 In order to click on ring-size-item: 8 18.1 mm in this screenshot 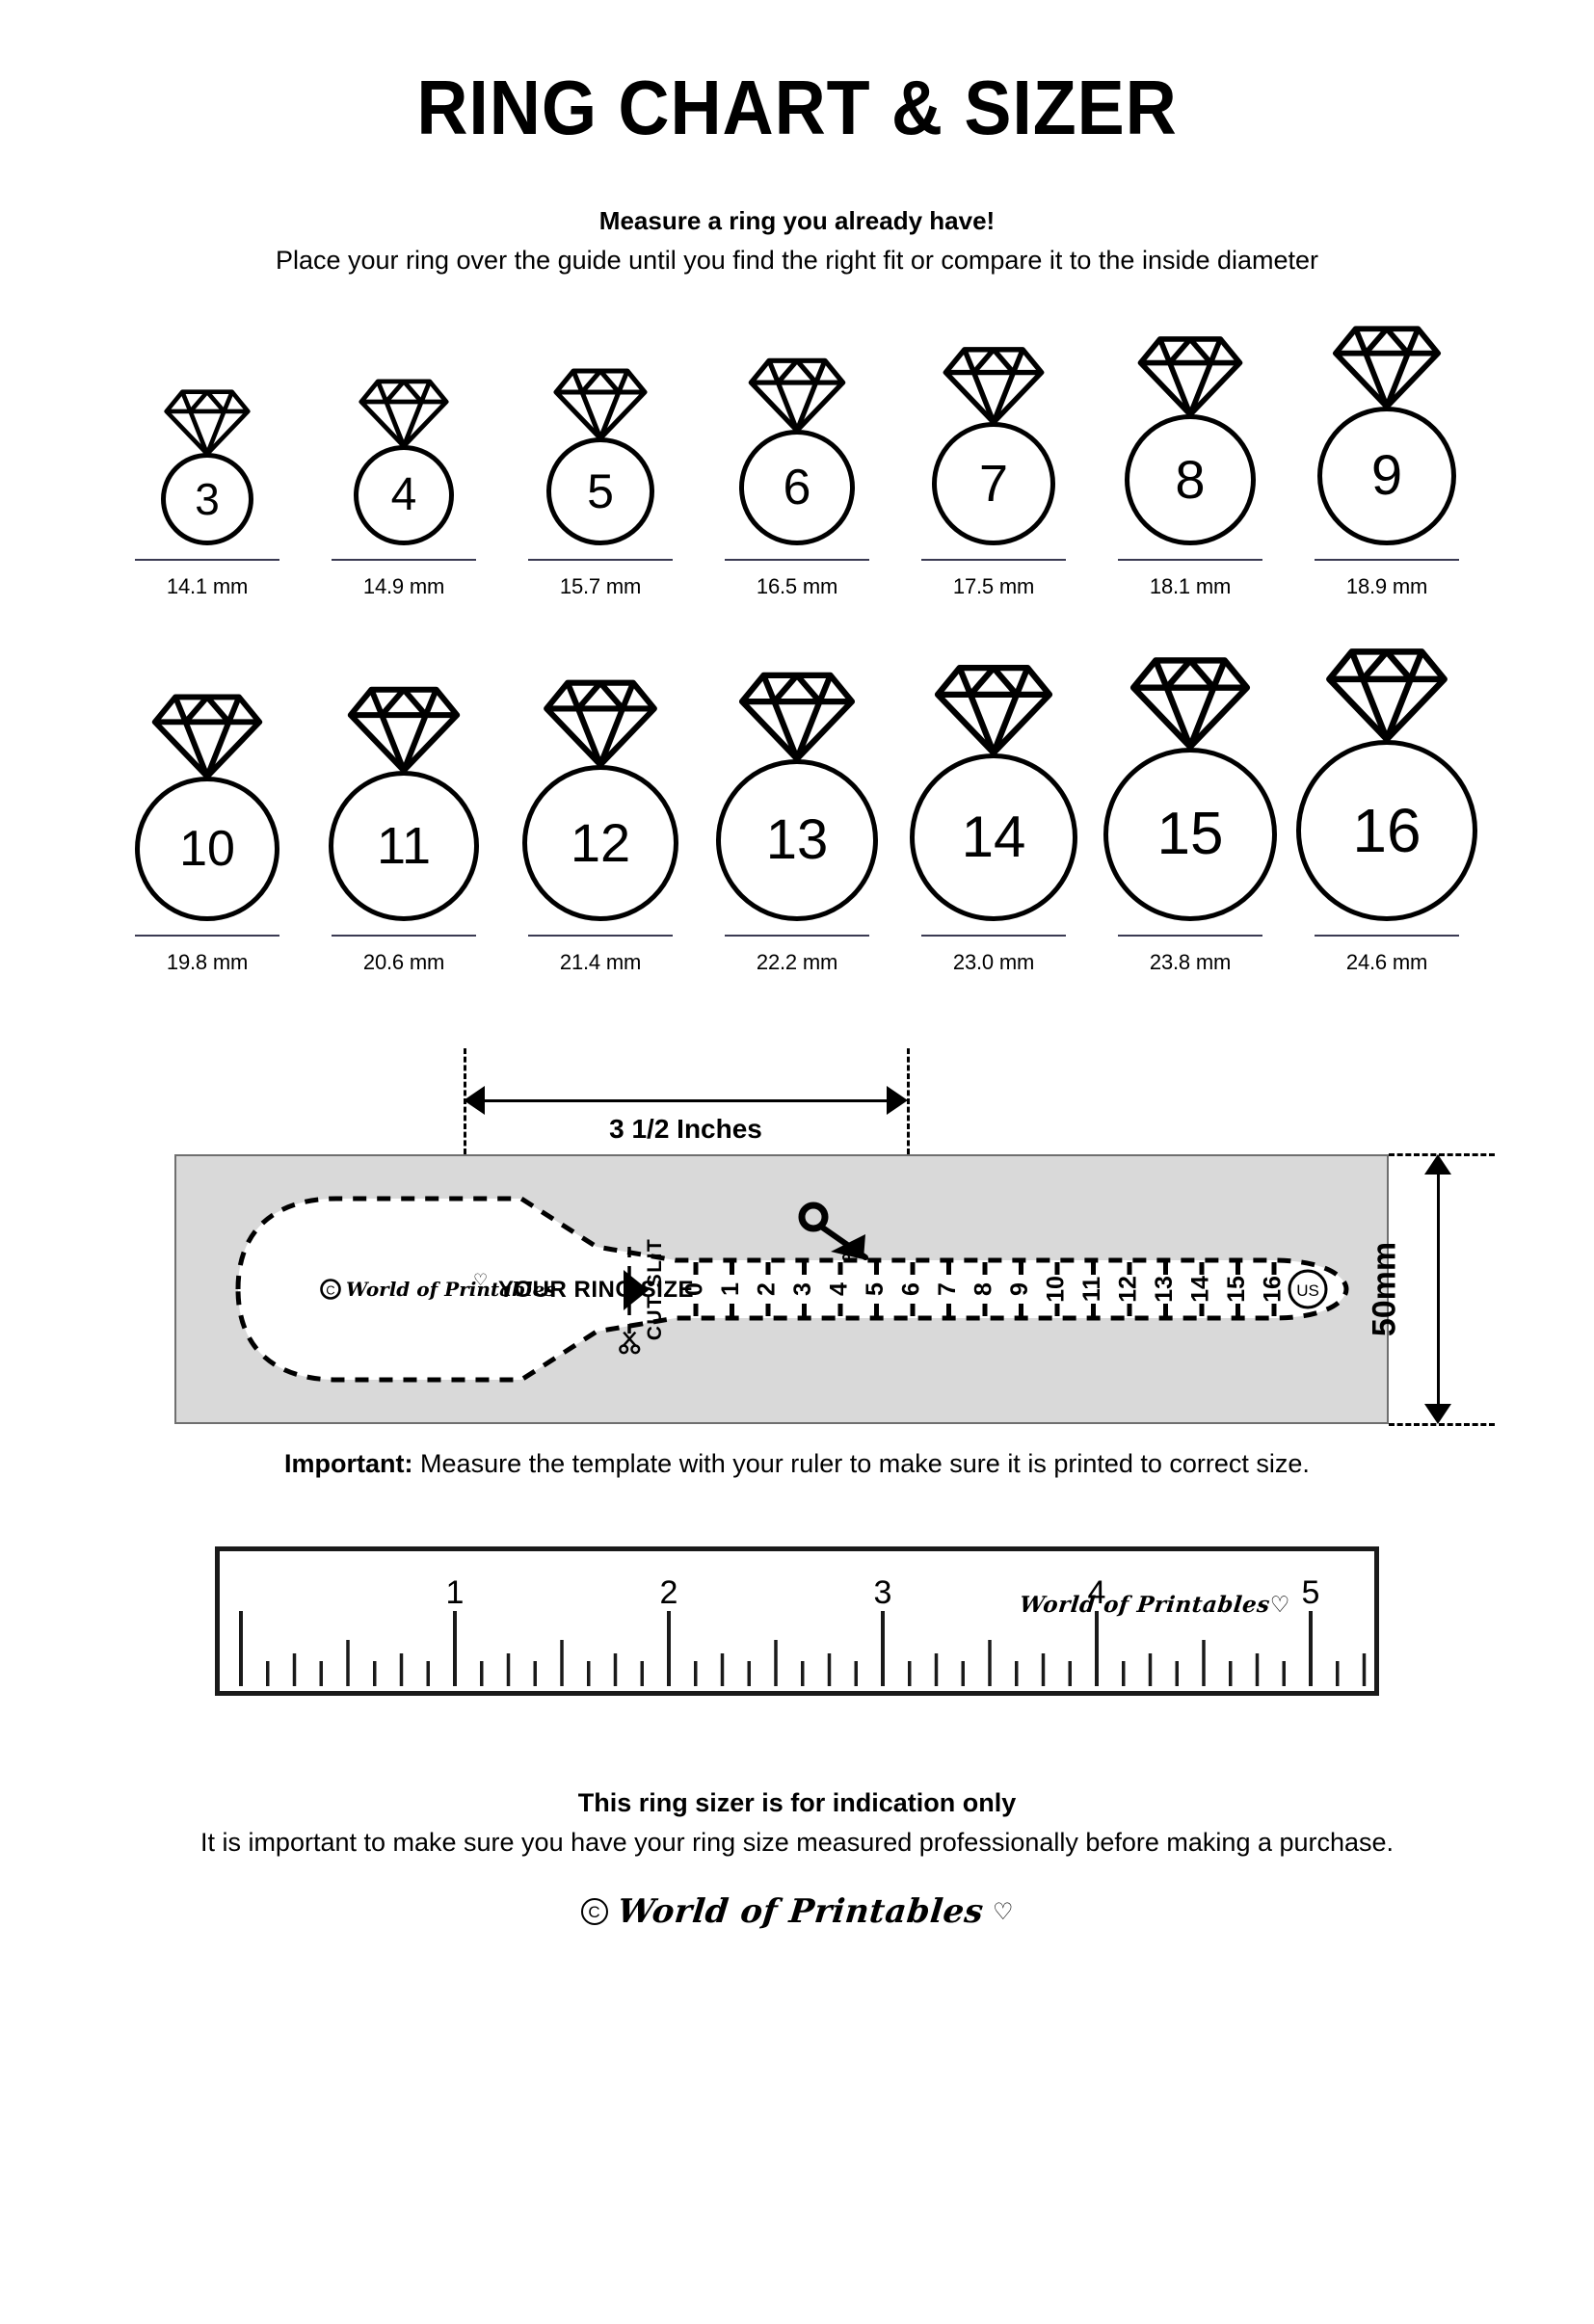, I will do `click(1190, 465)`.